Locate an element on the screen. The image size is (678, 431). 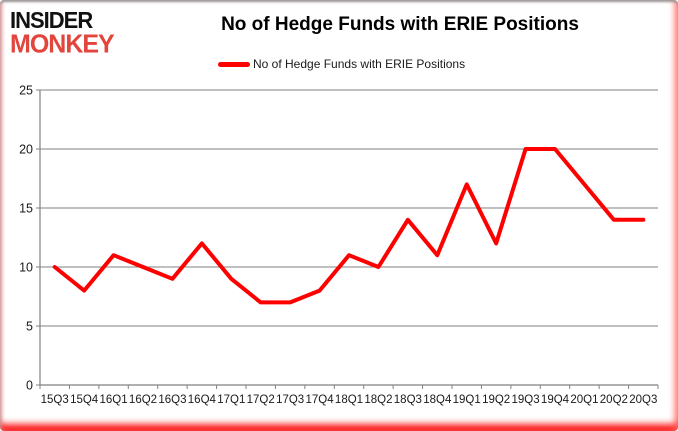
x-tick-label: 19Q1 is located at coordinates (467, 400).